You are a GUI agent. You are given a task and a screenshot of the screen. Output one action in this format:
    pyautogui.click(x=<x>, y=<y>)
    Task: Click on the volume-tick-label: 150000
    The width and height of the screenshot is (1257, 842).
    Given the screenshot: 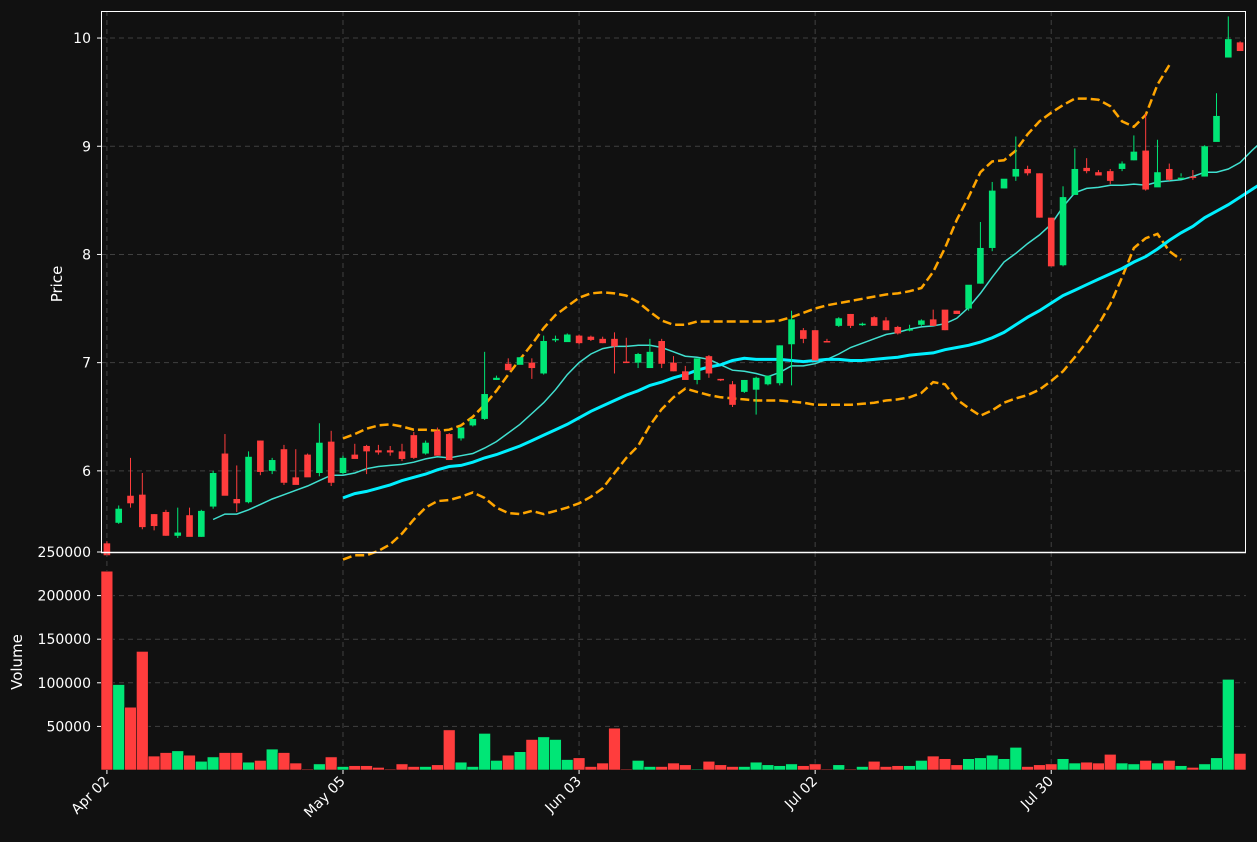 What is the action you would take?
    pyautogui.click(x=64, y=640)
    